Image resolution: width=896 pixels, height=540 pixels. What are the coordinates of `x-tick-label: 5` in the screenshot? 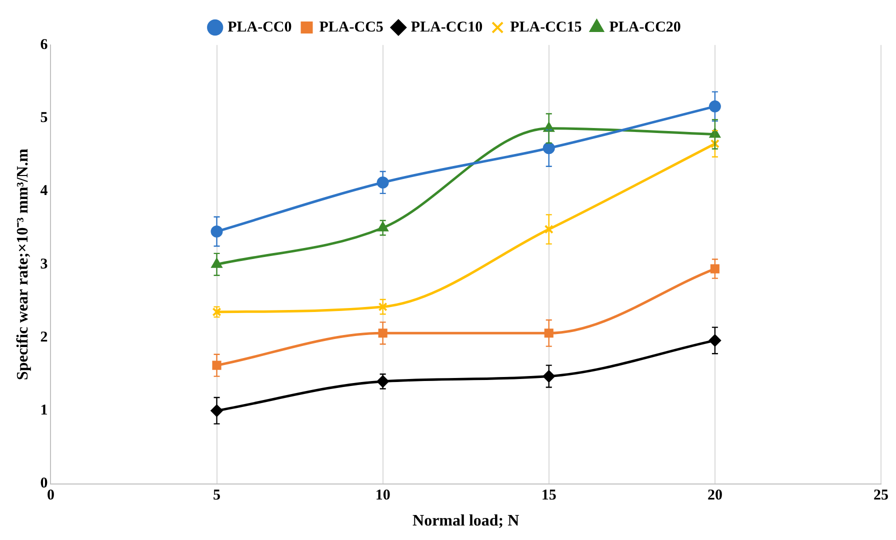 It's located at (217, 496).